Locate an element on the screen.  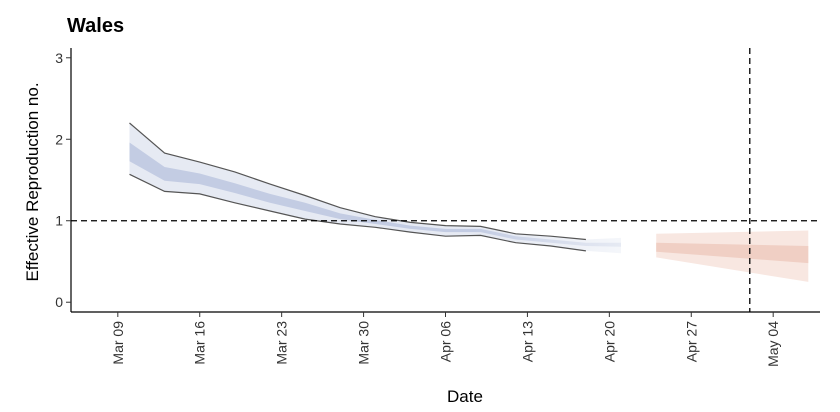
x-tick-label: May 04 is located at coordinates (773, 344).